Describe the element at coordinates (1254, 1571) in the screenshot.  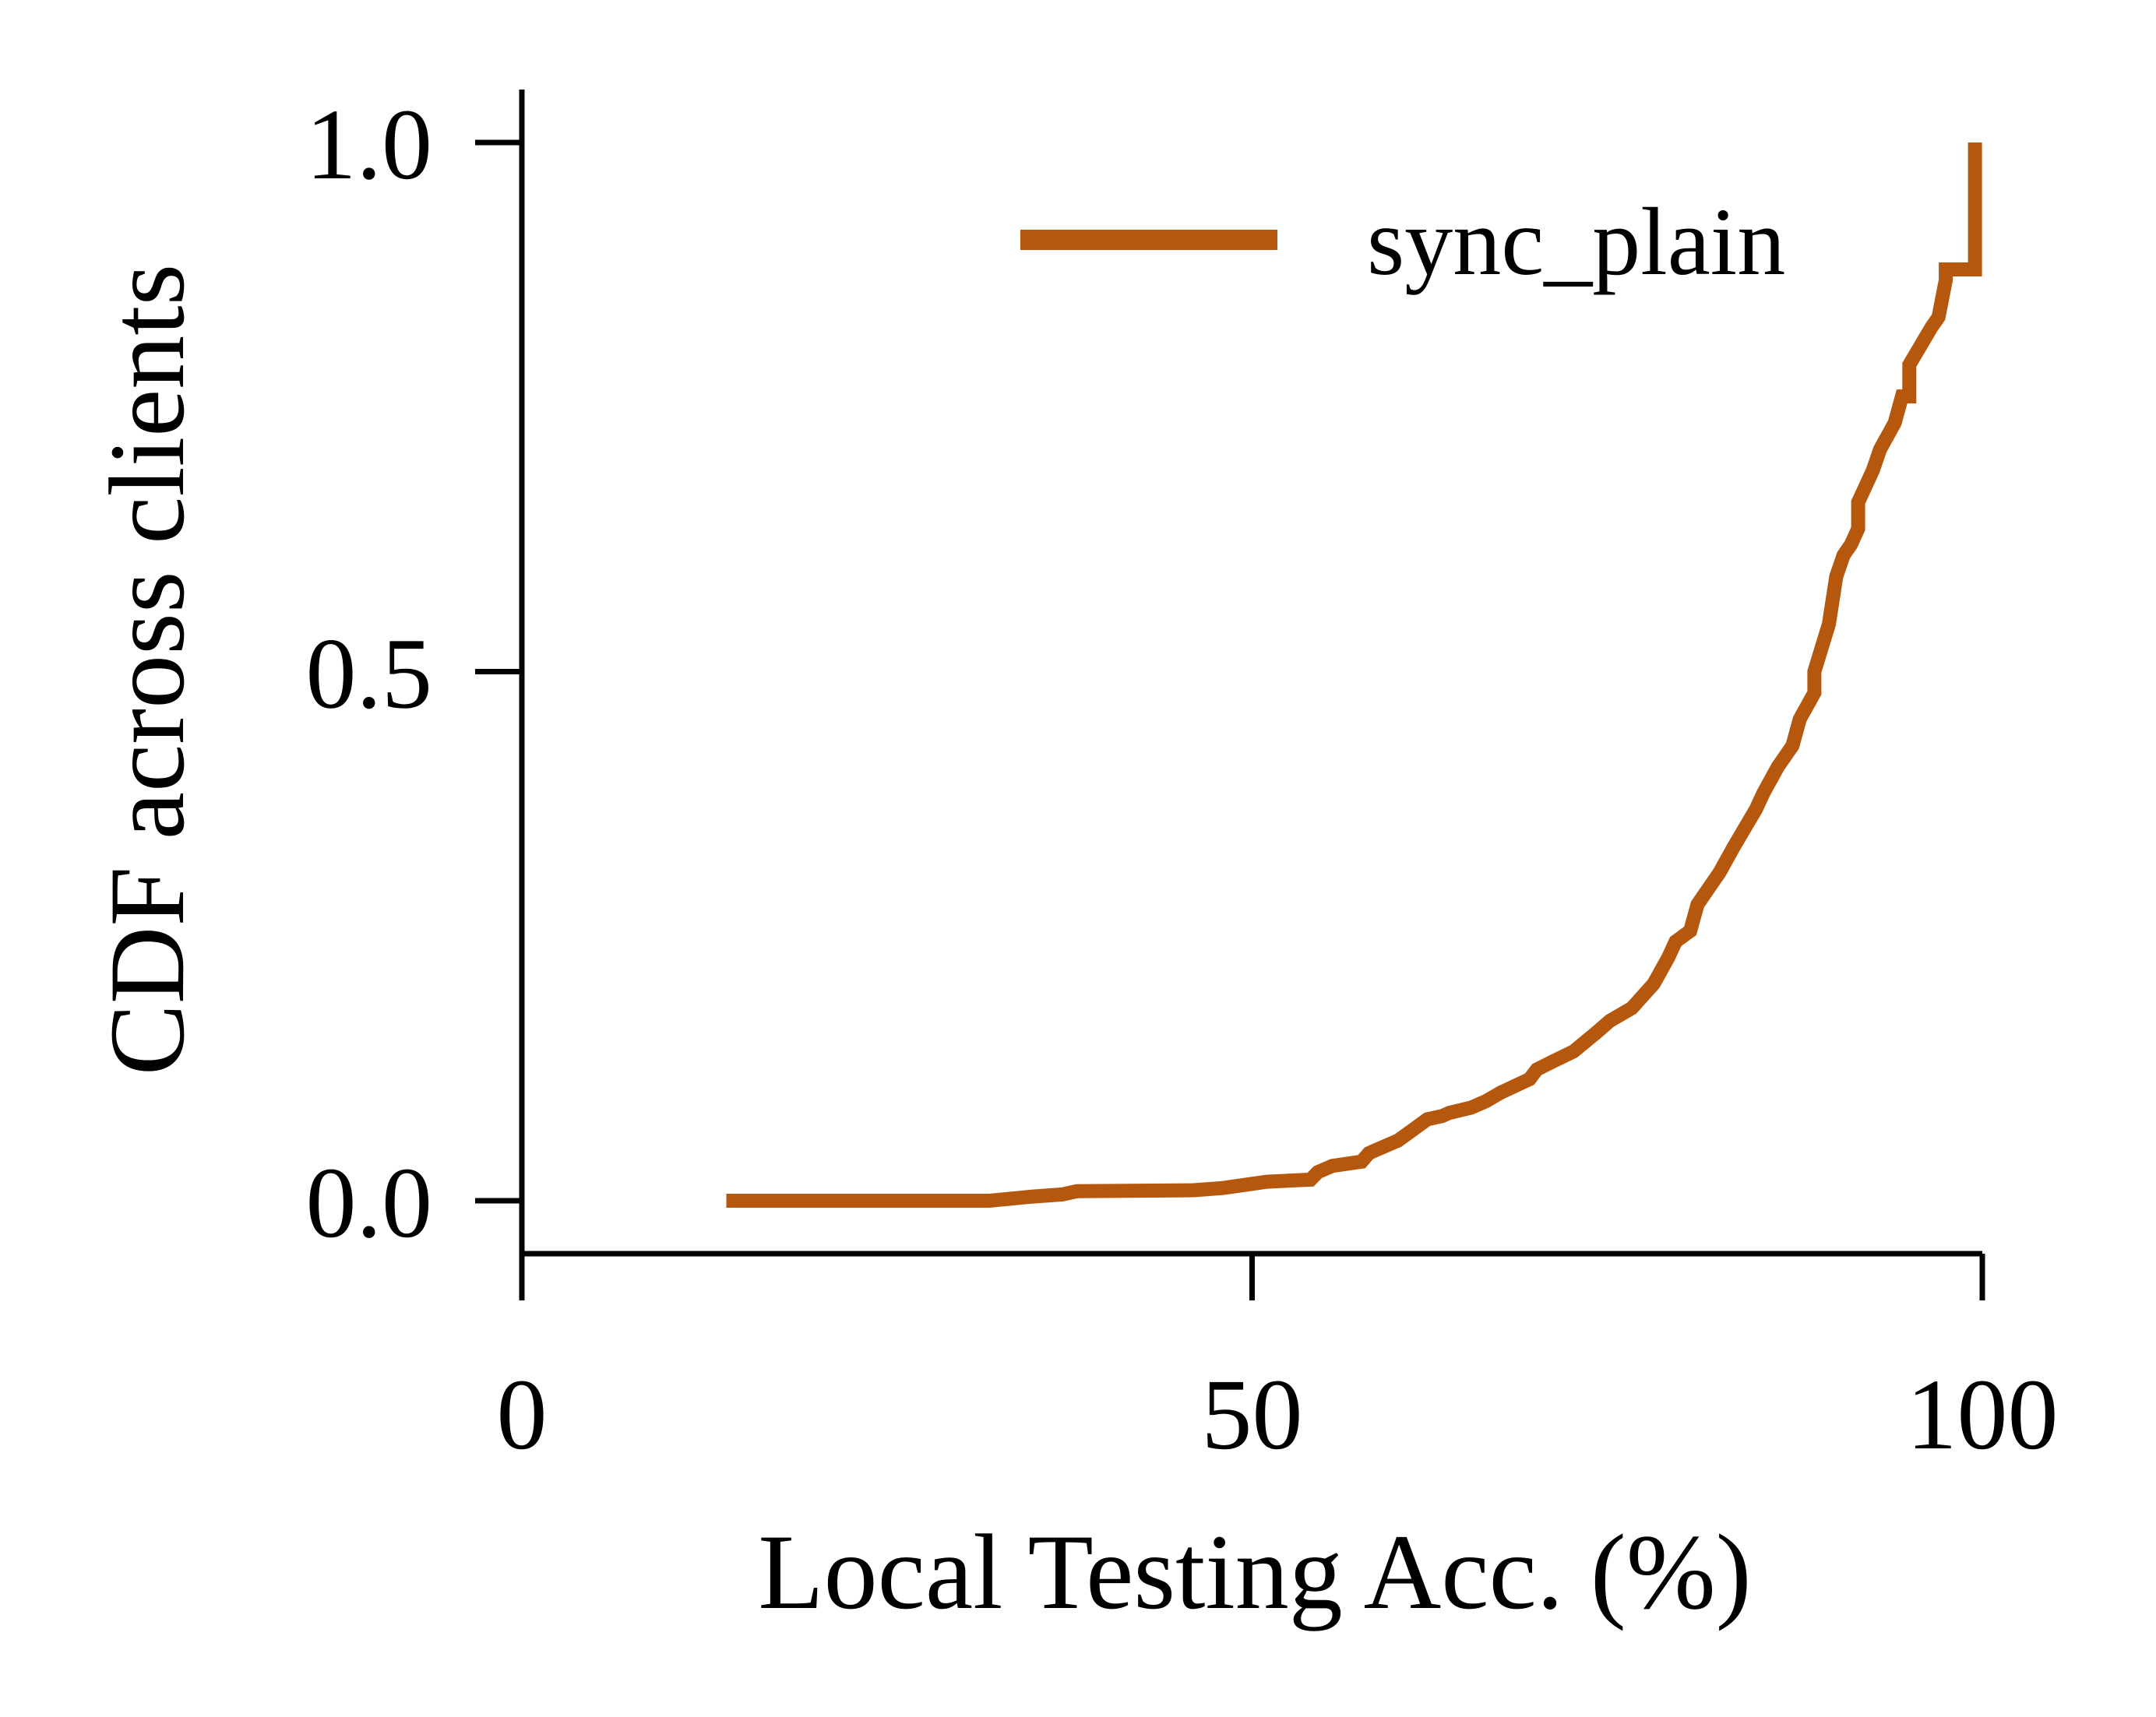
I see `x-axis-title: Local Testing Acc. (%)` at that location.